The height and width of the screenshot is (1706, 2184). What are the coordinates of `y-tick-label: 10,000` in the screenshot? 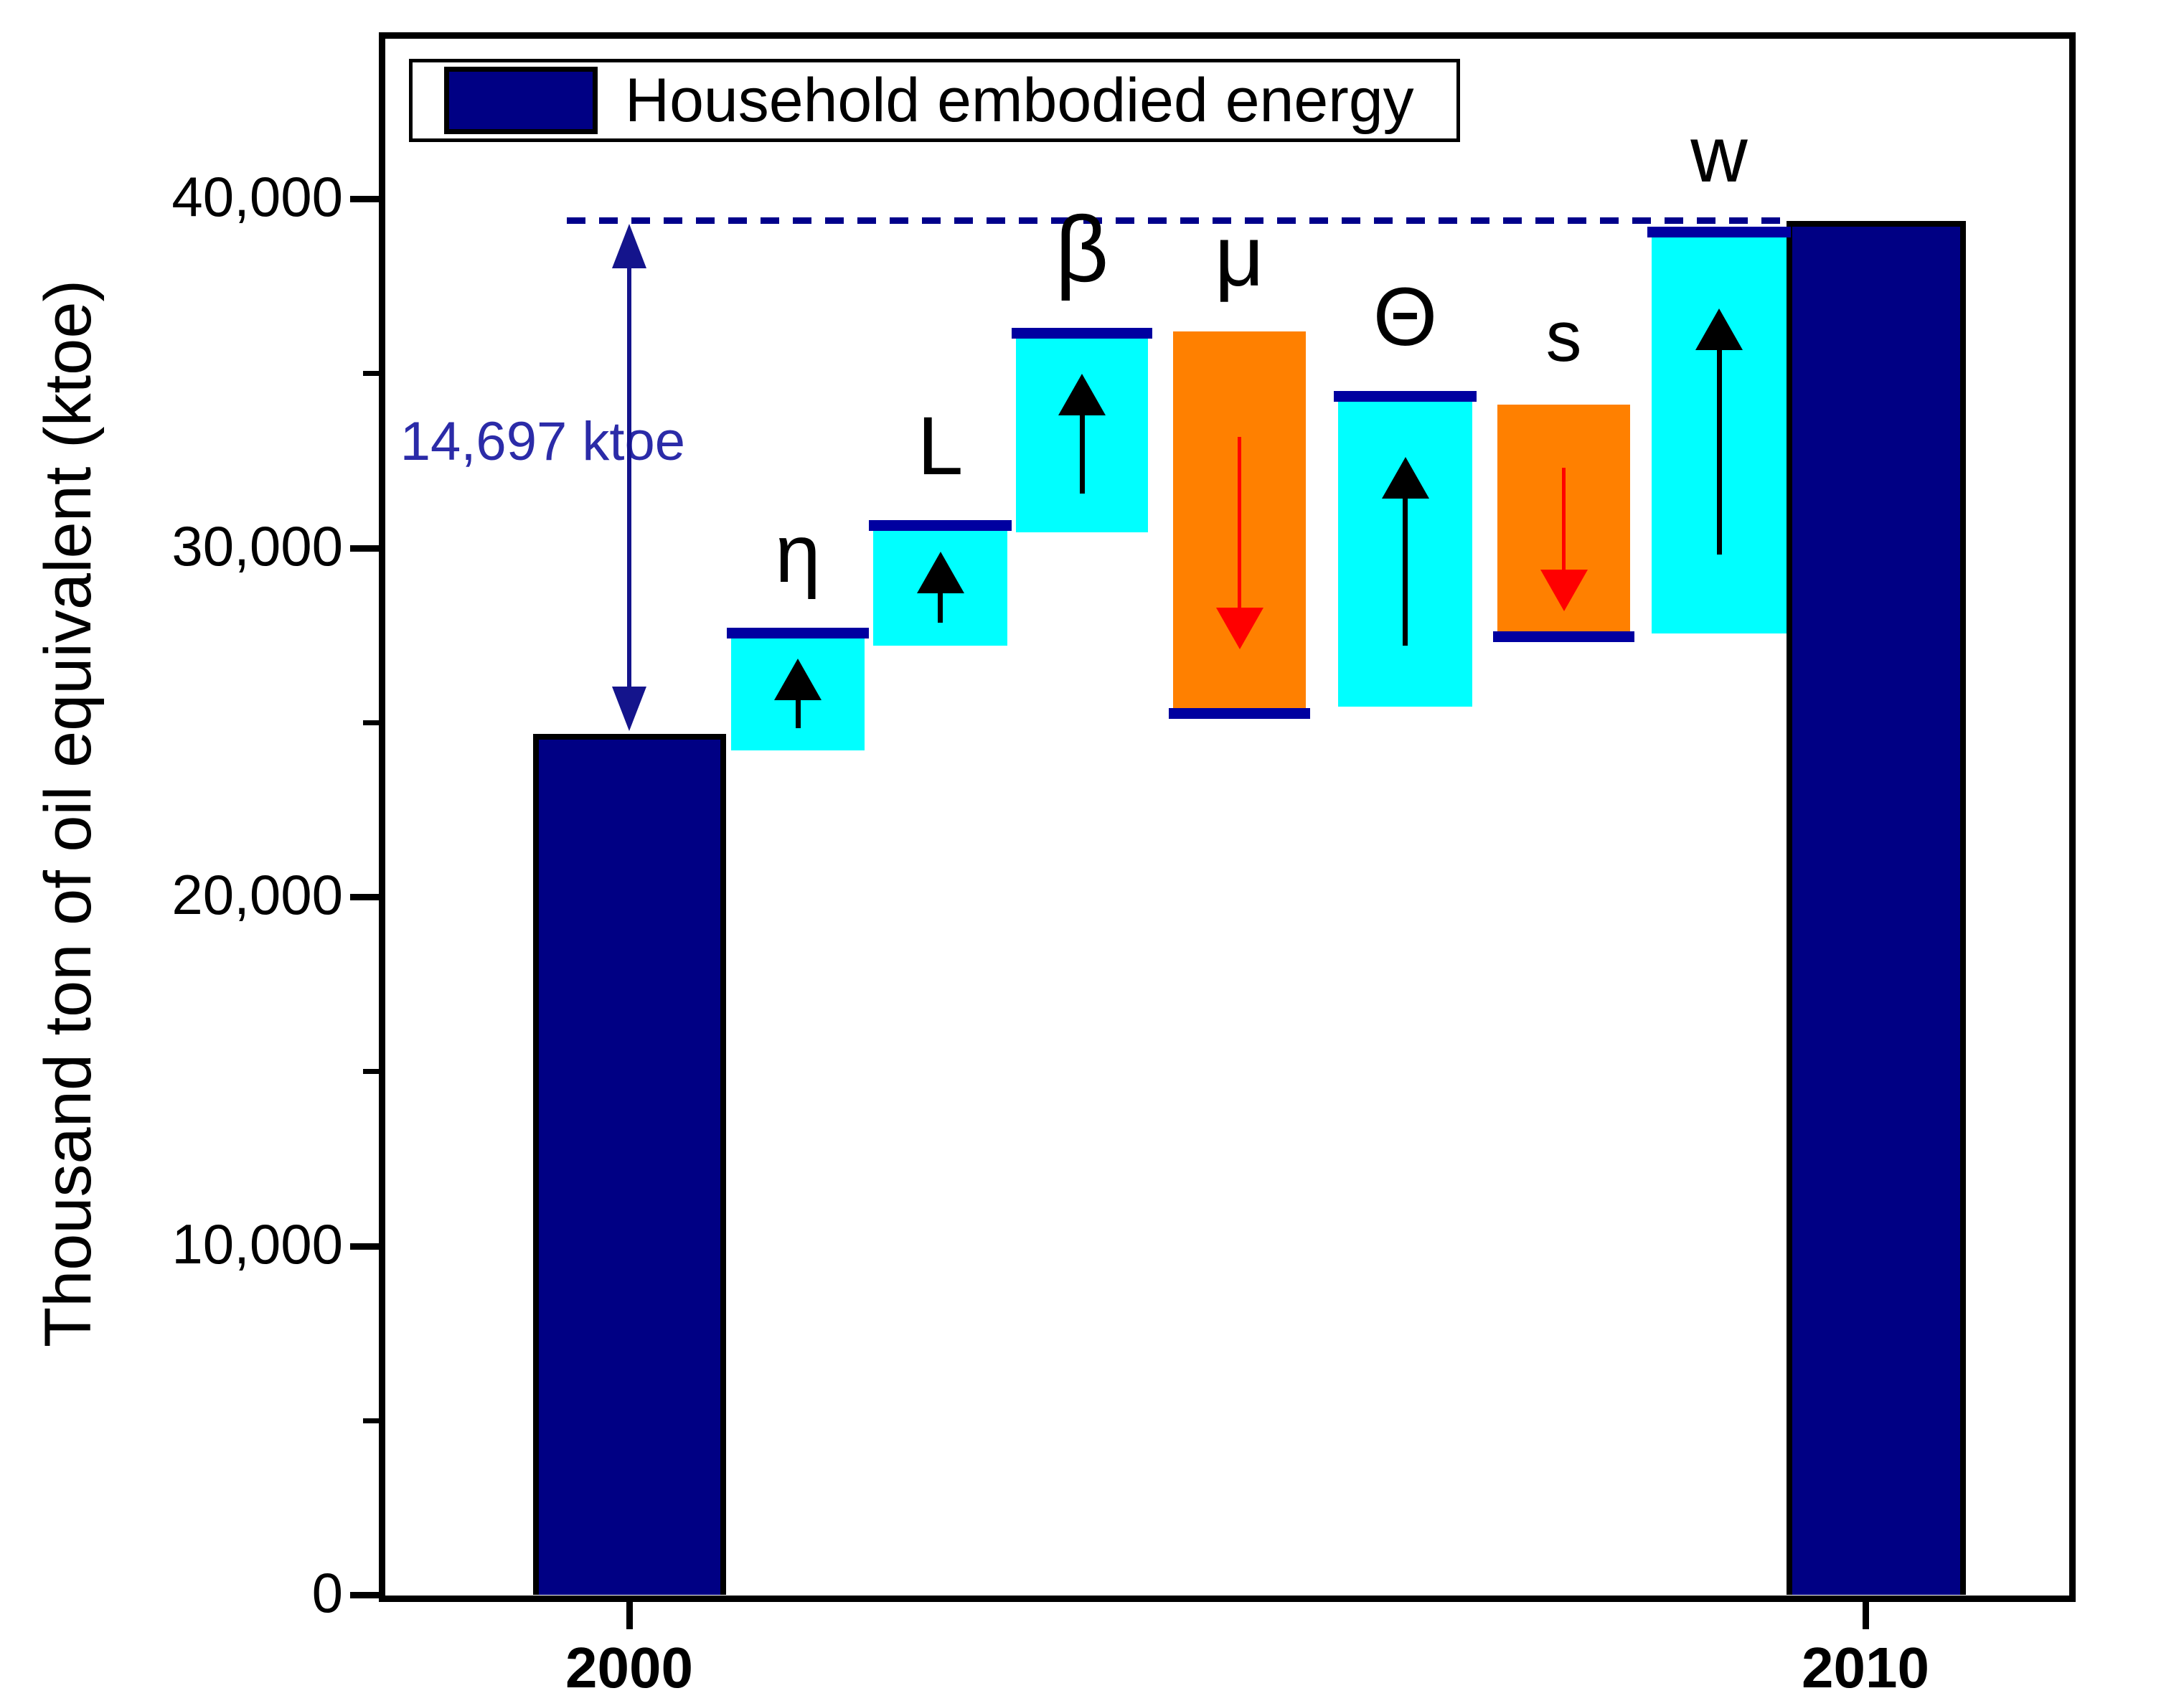 It's located at (257, 1244).